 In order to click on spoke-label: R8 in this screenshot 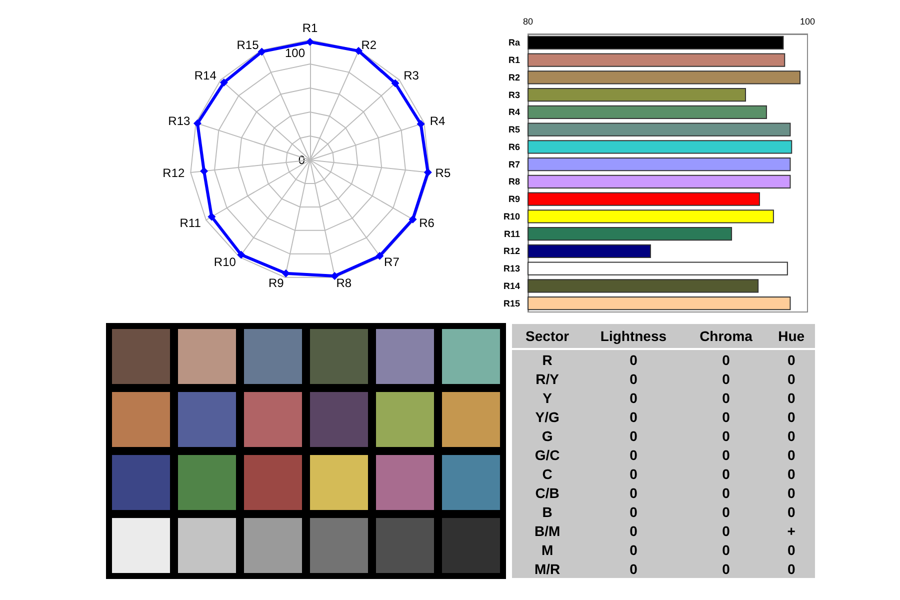, I will do `click(344, 283)`.